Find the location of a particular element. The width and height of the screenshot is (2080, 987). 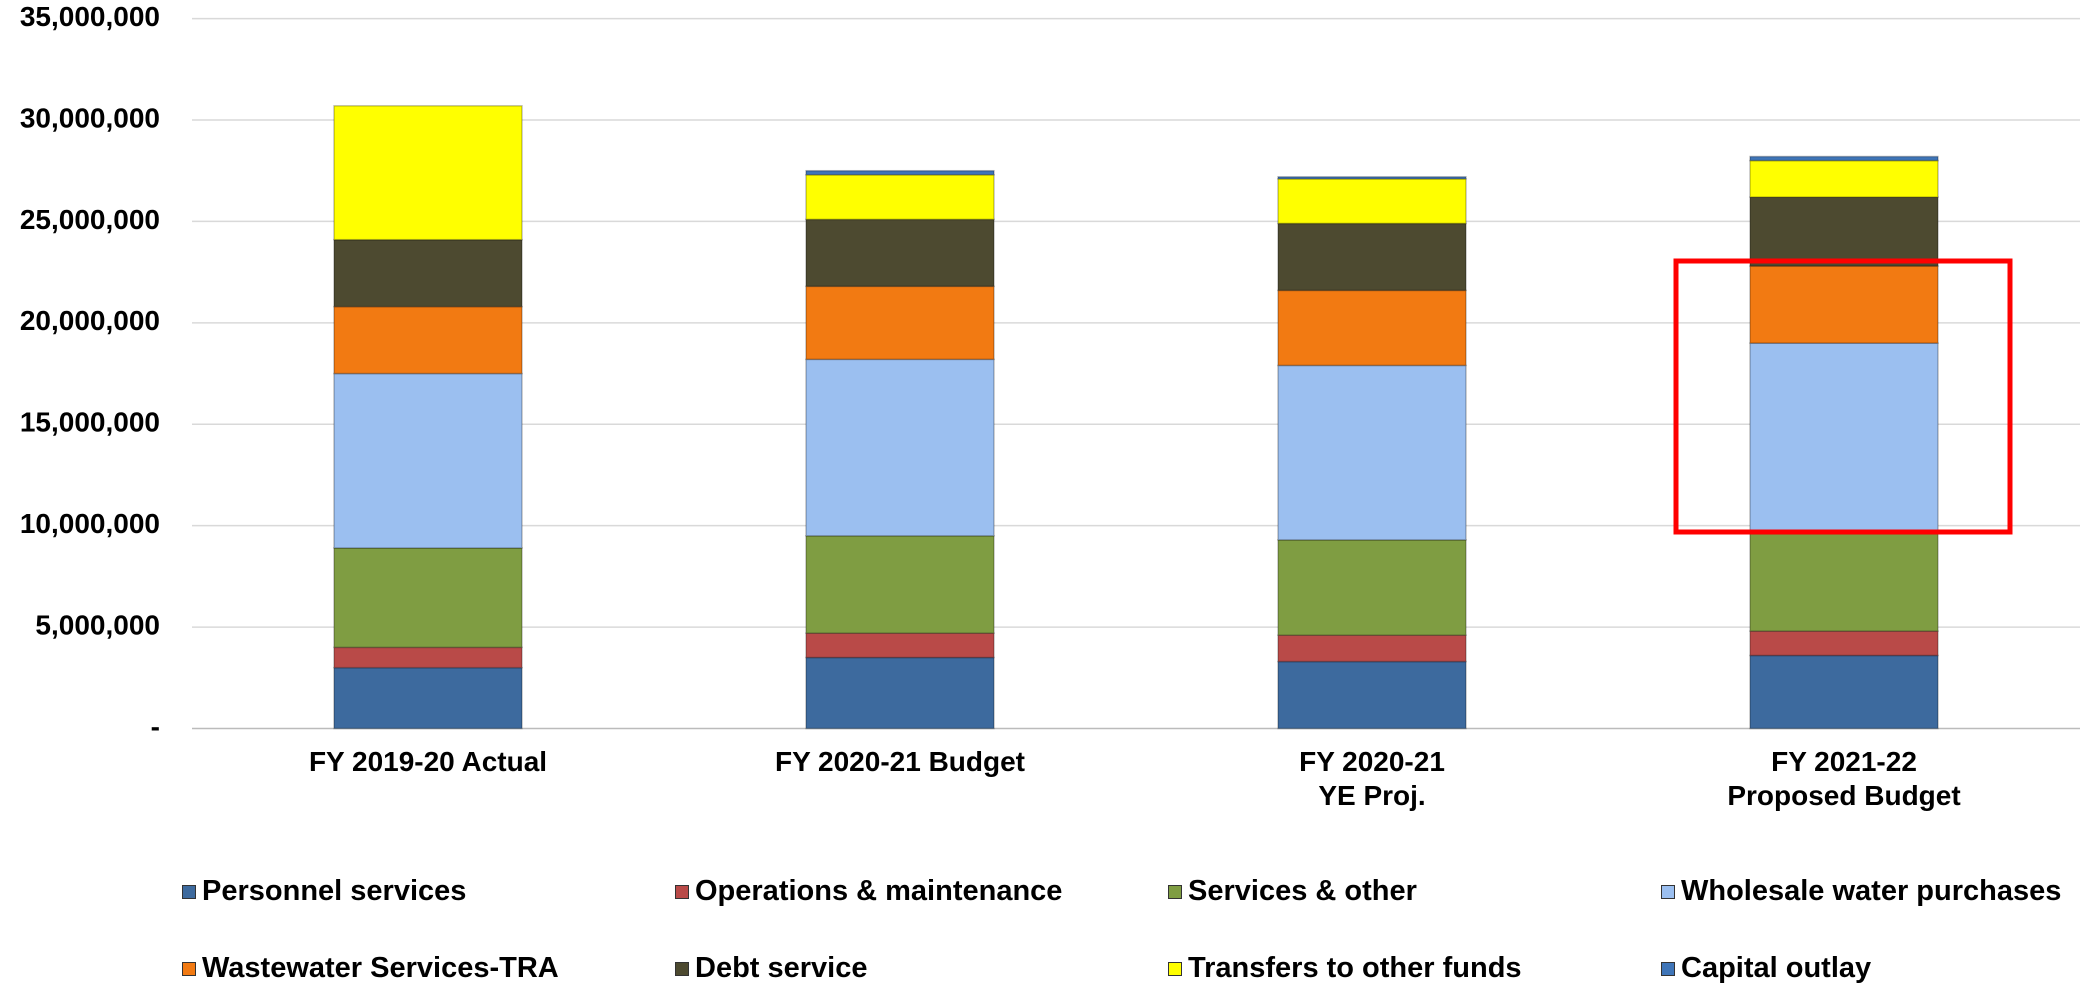

y-tick-label: 10,000,000 is located at coordinates (90, 523).